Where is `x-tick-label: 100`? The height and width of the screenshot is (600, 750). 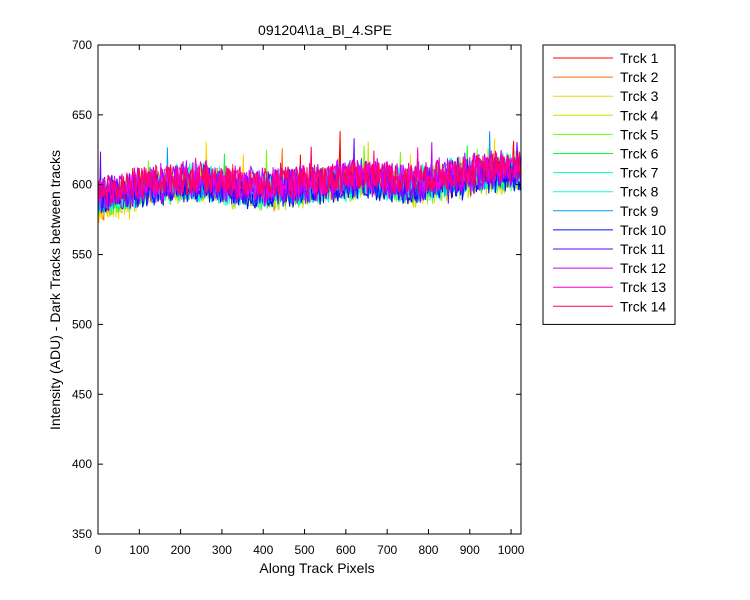
x-tick-label: 100 is located at coordinates (139, 550).